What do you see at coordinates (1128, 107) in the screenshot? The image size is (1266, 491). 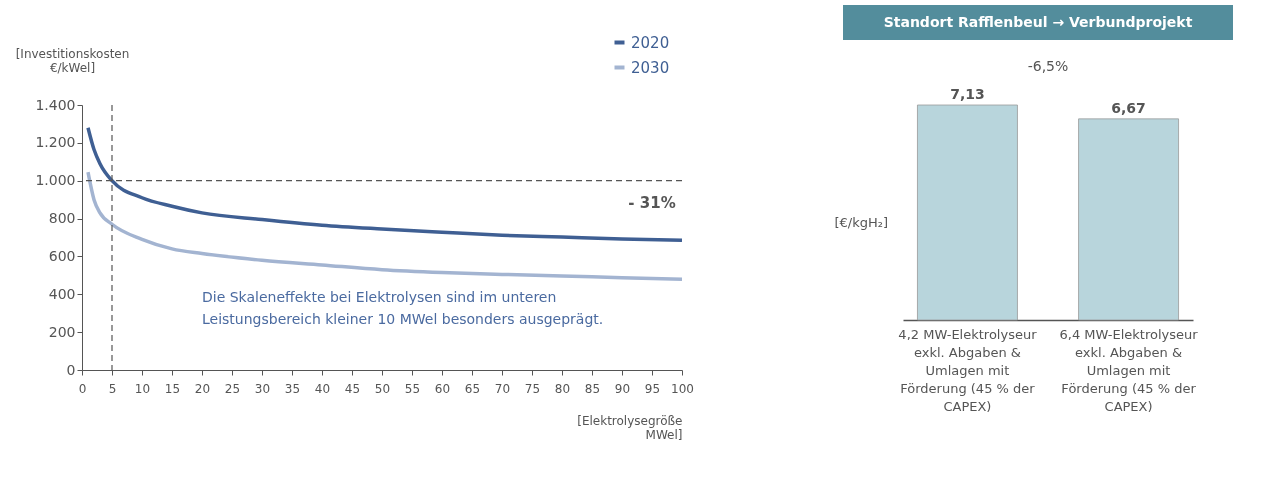 I see `data-label: 6,67` at bounding box center [1128, 107].